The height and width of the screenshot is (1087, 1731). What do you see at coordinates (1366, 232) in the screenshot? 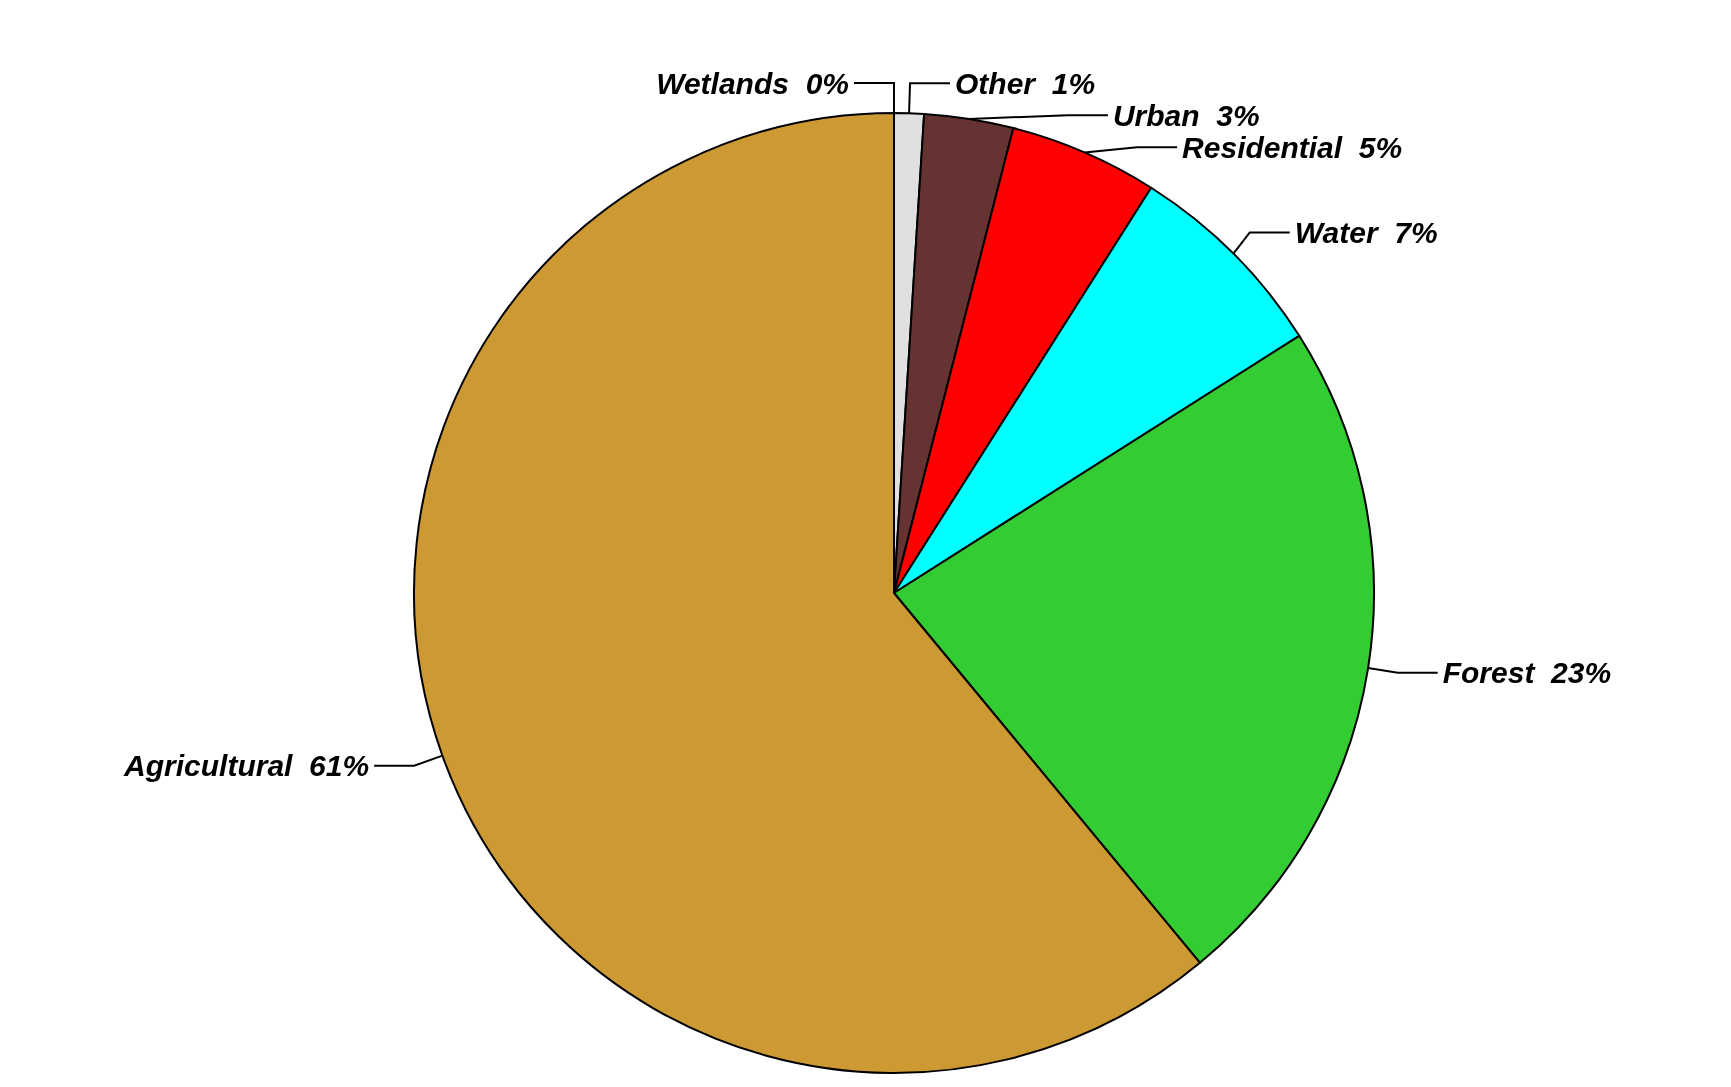
I see `slice-label: Water 7%` at bounding box center [1366, 232].